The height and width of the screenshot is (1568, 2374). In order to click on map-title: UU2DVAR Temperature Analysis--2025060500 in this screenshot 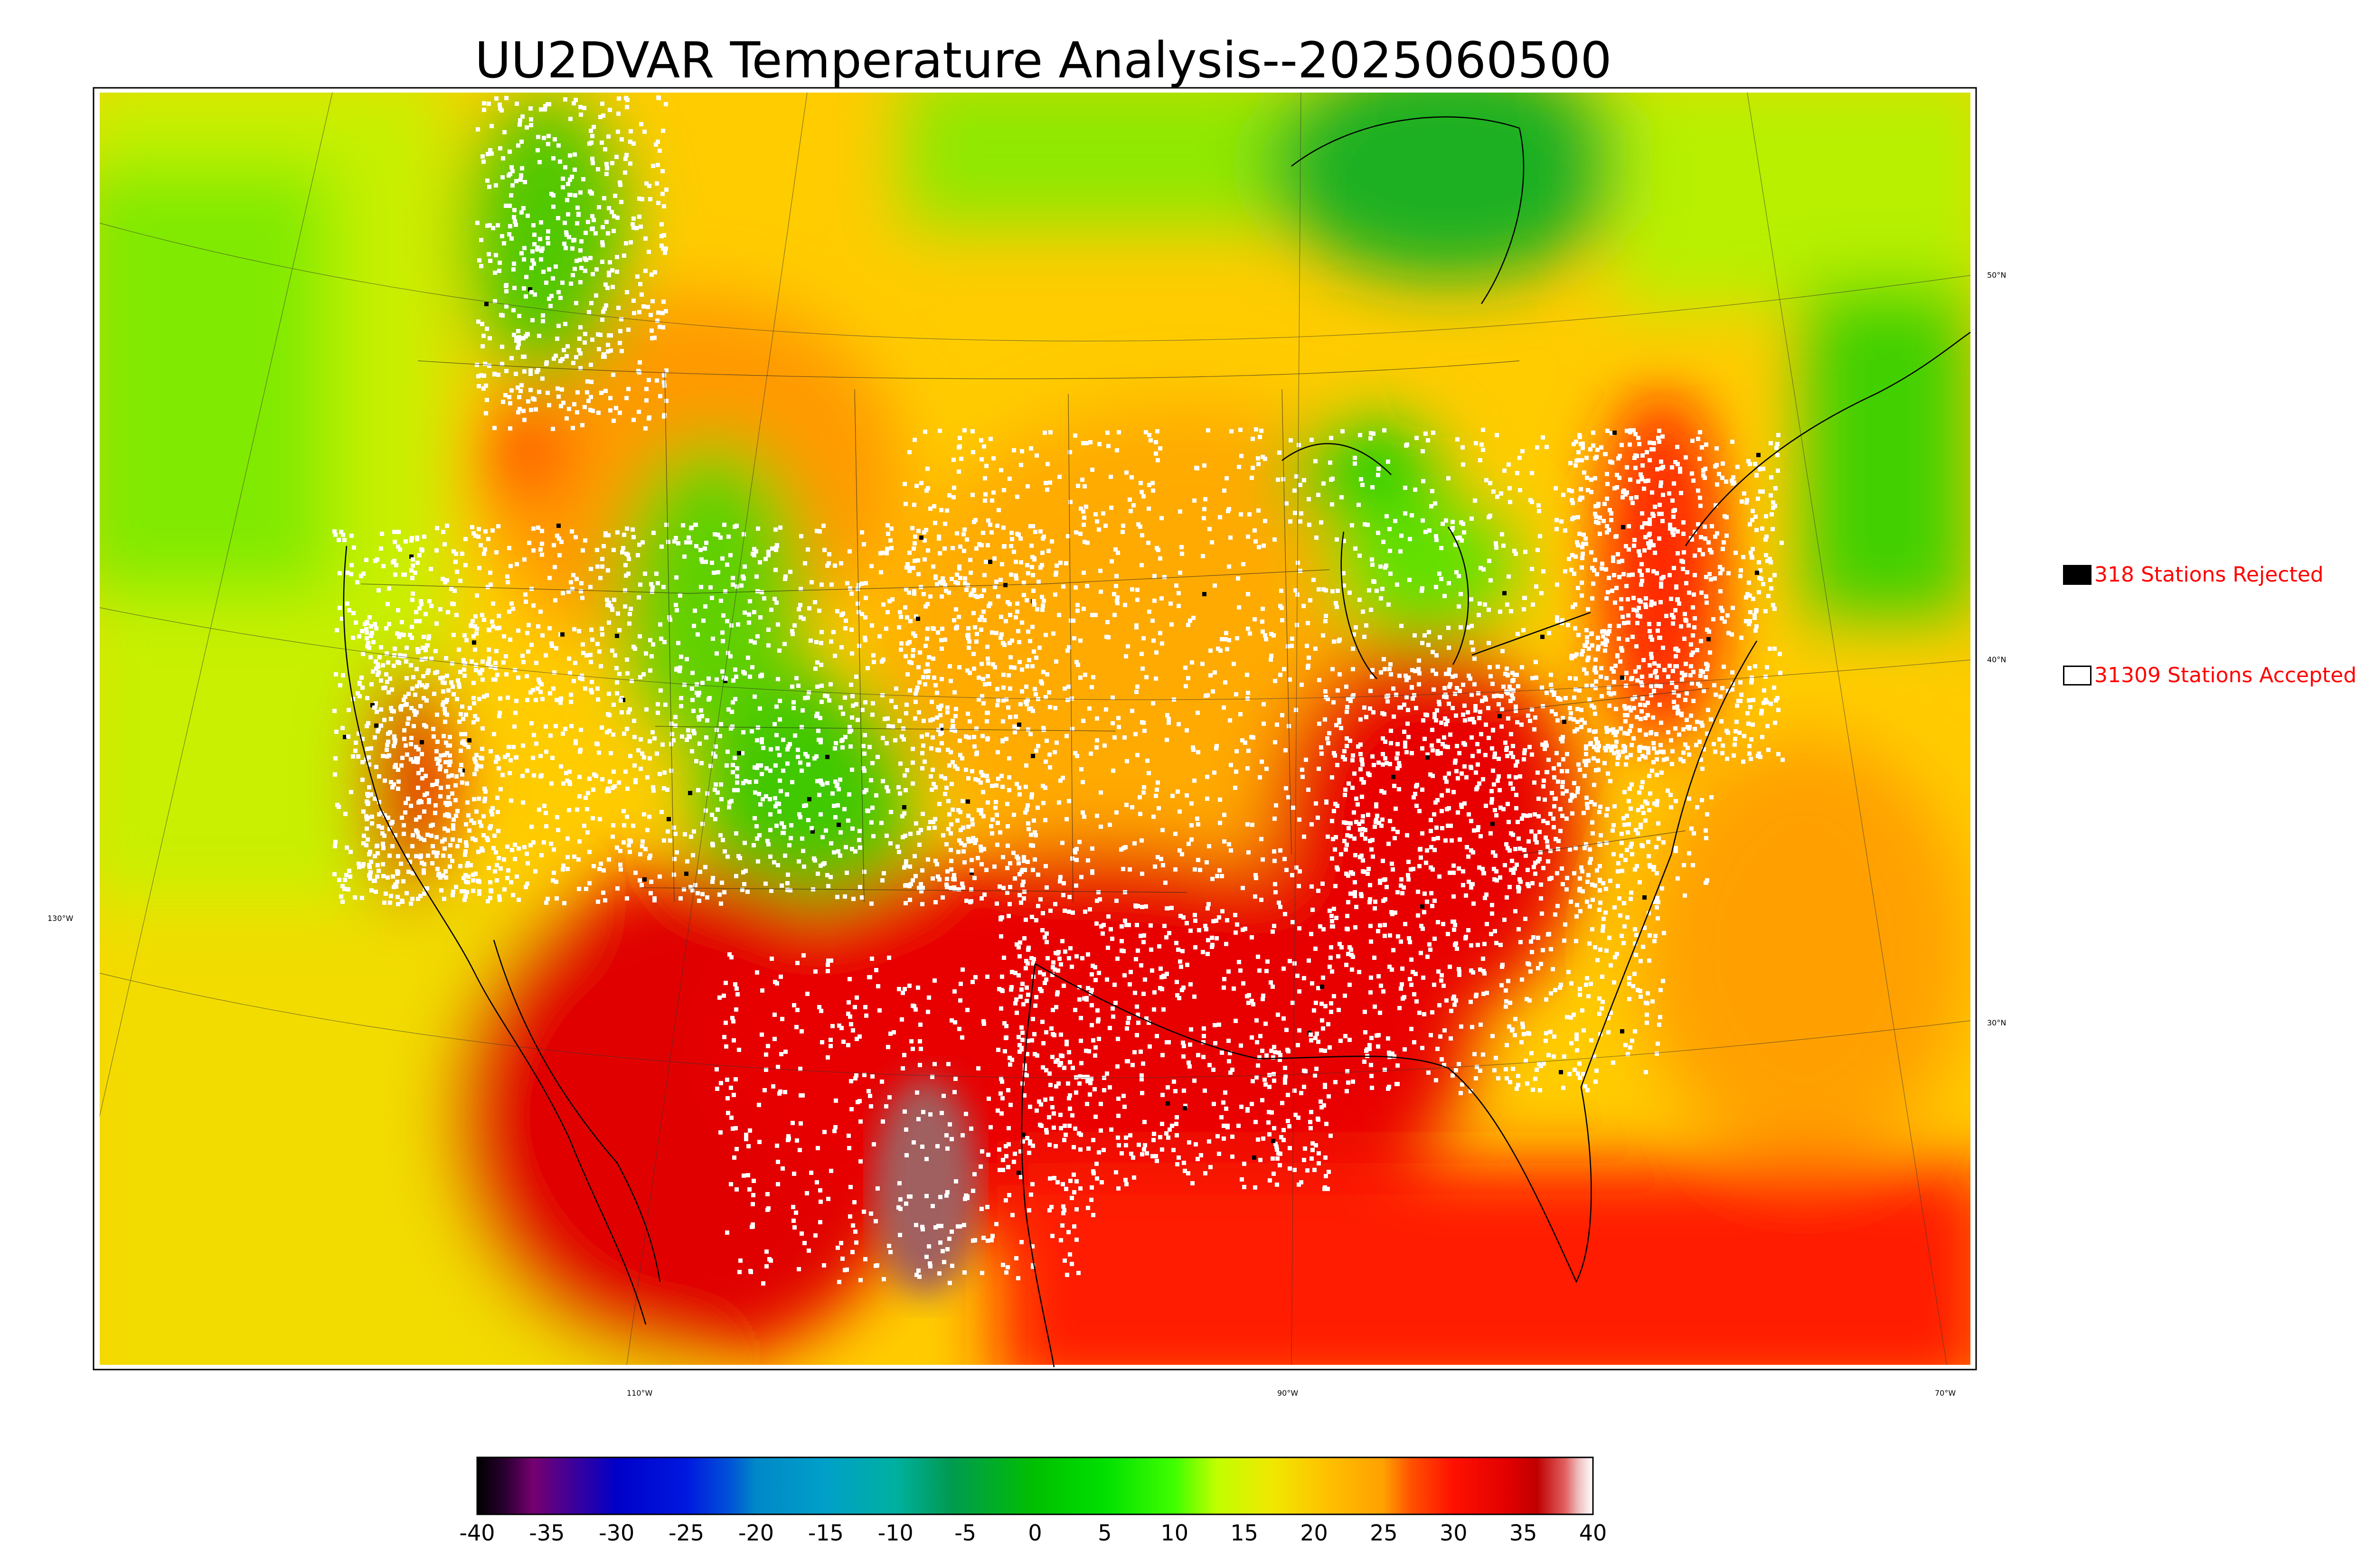, I will do `click(1043, 60)`.